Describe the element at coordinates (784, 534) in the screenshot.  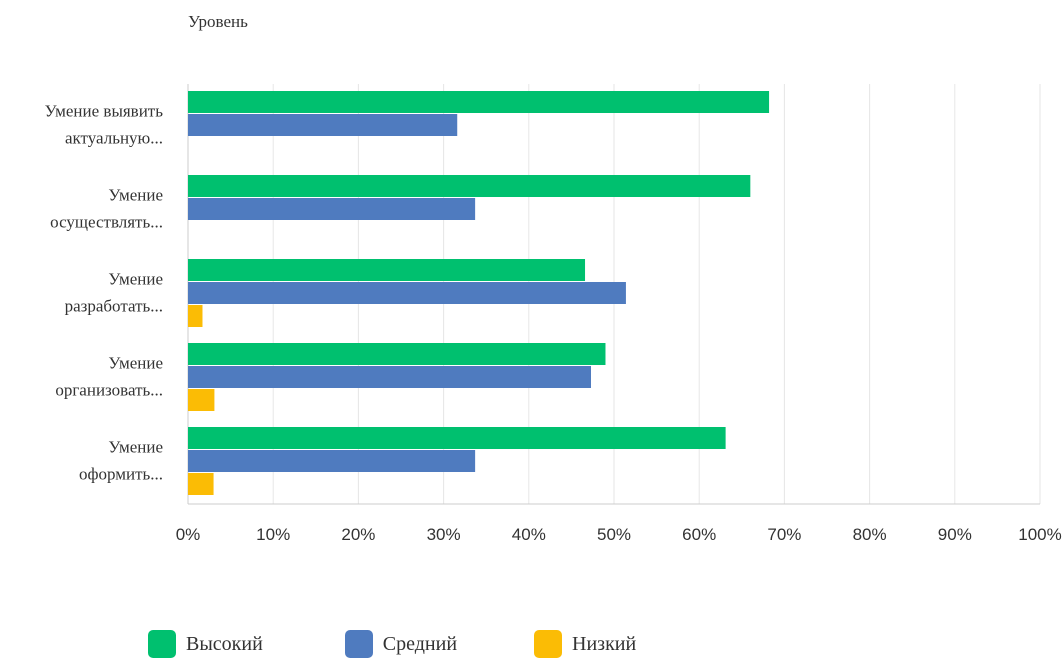
I see `x-tick-label: 70%` at that location.